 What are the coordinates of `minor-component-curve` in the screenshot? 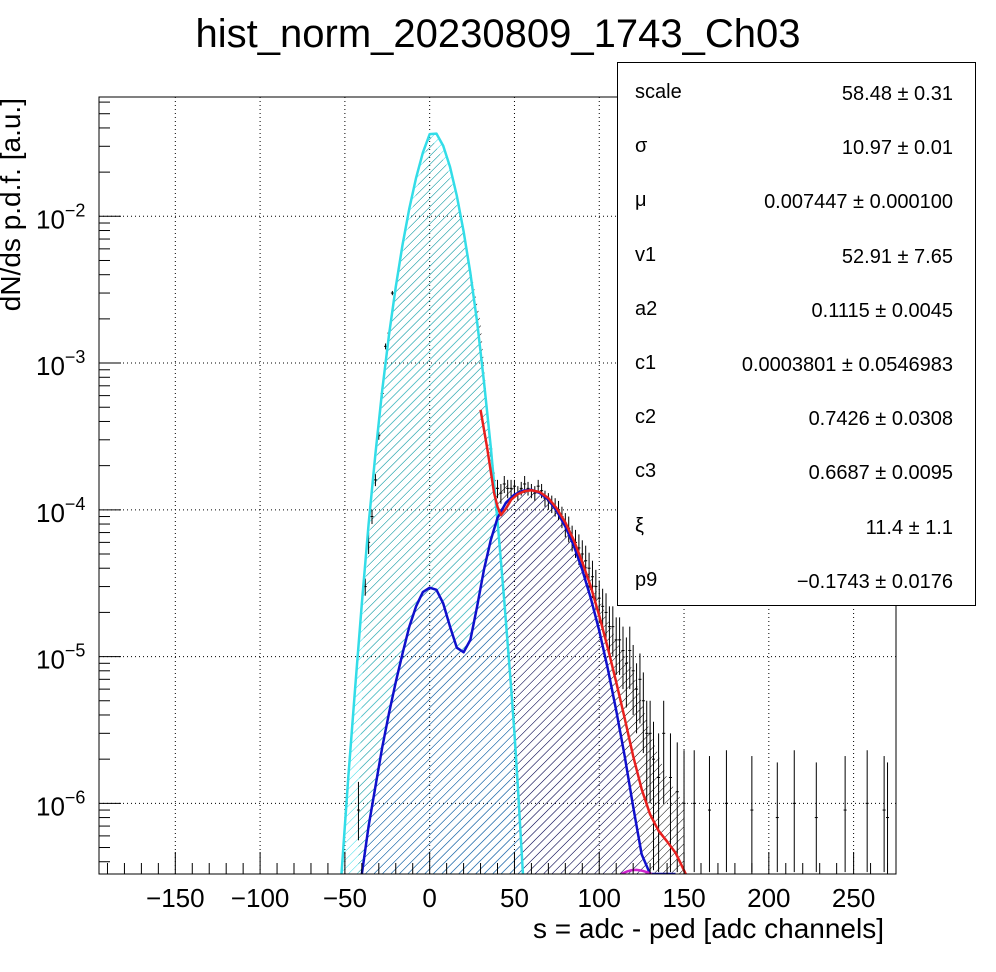 It's located at (636, 871).